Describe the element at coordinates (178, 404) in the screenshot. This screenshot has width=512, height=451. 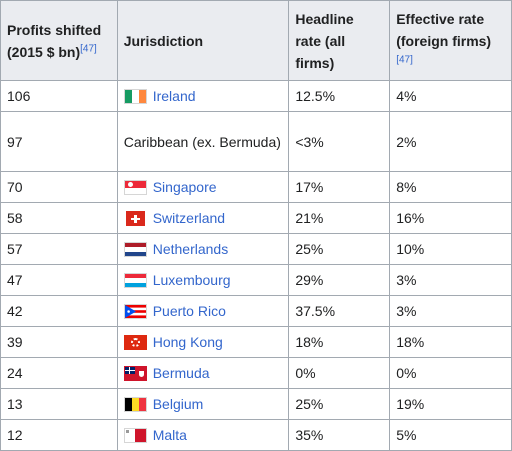
I see `jurisdiction-link: Belgium` at that location.